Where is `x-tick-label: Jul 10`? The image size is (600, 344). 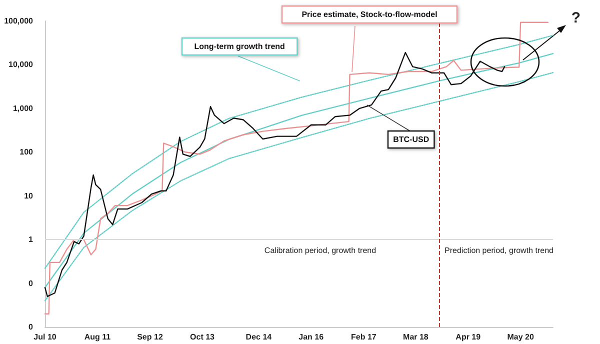 x-tick-label: Jul 10 is located at coordinates (45, 337).